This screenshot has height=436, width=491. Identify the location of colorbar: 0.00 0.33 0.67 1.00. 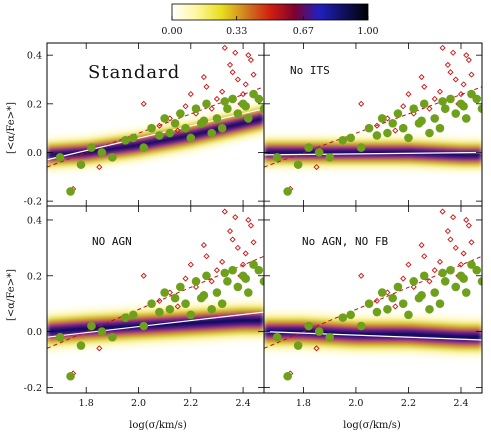
(270, 20).